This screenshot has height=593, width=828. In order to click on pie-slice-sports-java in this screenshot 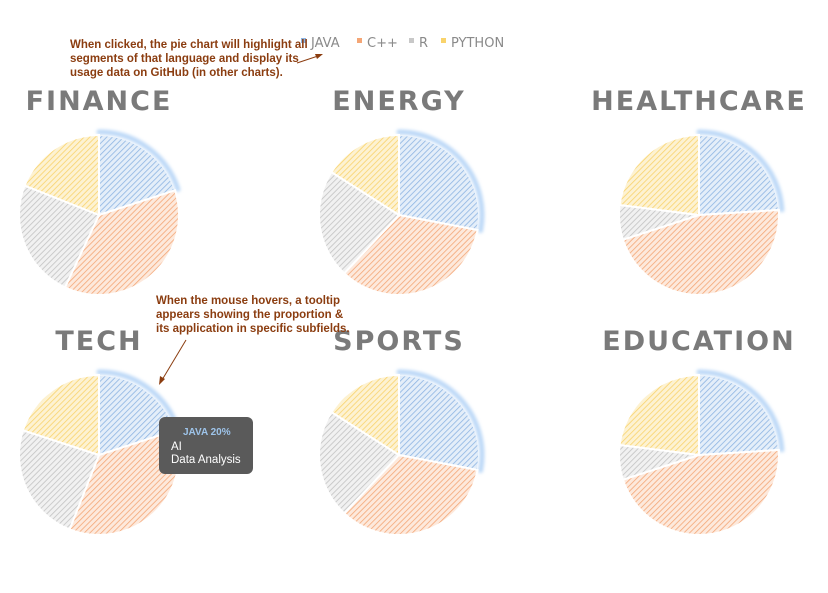, I will do `click(439, 422)`.